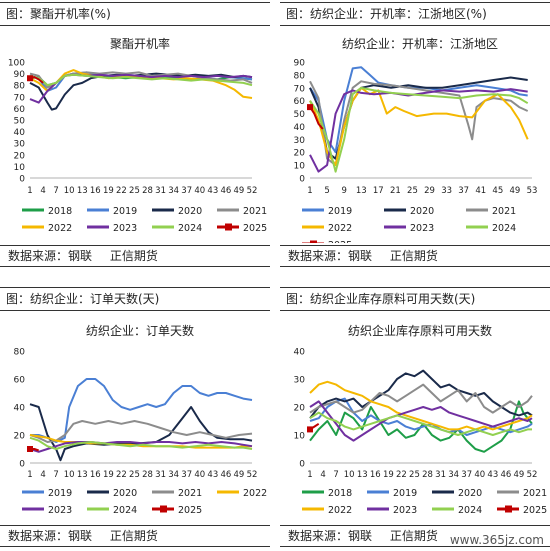 This screenshot has height=551, width=550. Describe the element at coordinates (479, 475) in the screenshot. I see `x-tick-label: 40` at that location.